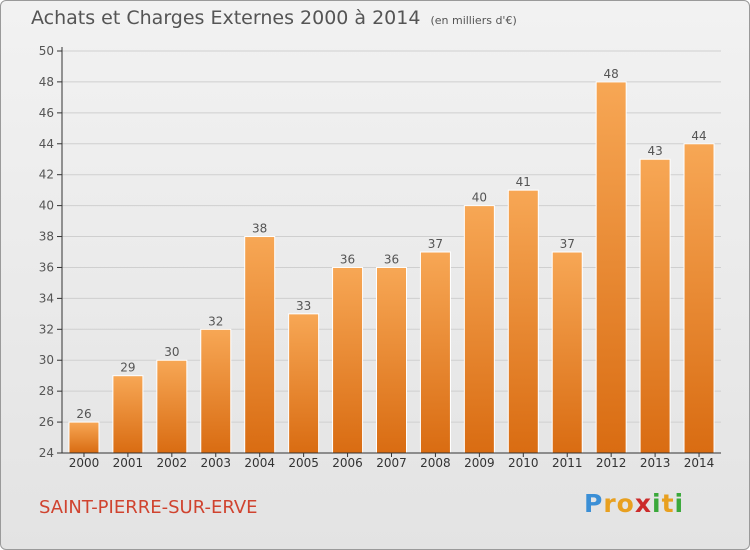 The width and height of the screenshot is (750, 550). Describe the element at coordinates (610, 503) in the screenshot. I see `logo-letter: r` at that location.